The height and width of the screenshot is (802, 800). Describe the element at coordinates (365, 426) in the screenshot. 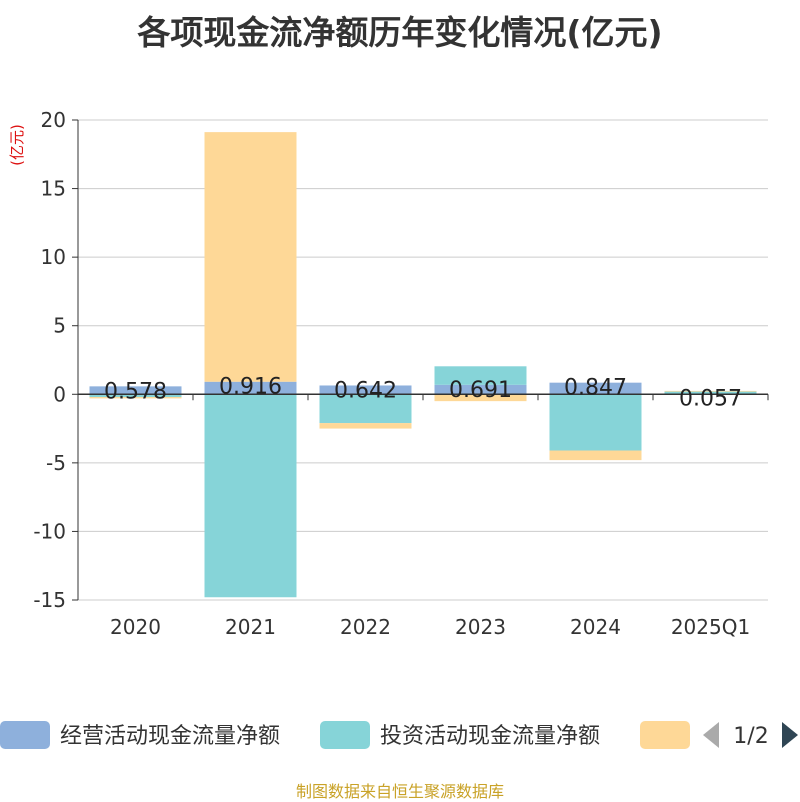

I see `bar-series3-2022` at that location.